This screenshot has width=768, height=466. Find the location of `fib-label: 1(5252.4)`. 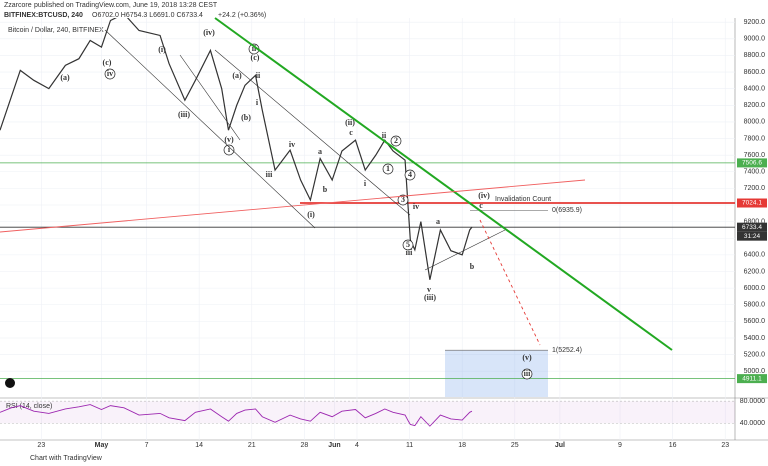

fib-label: 1(5252.4) is located at coordinates (567, 350).